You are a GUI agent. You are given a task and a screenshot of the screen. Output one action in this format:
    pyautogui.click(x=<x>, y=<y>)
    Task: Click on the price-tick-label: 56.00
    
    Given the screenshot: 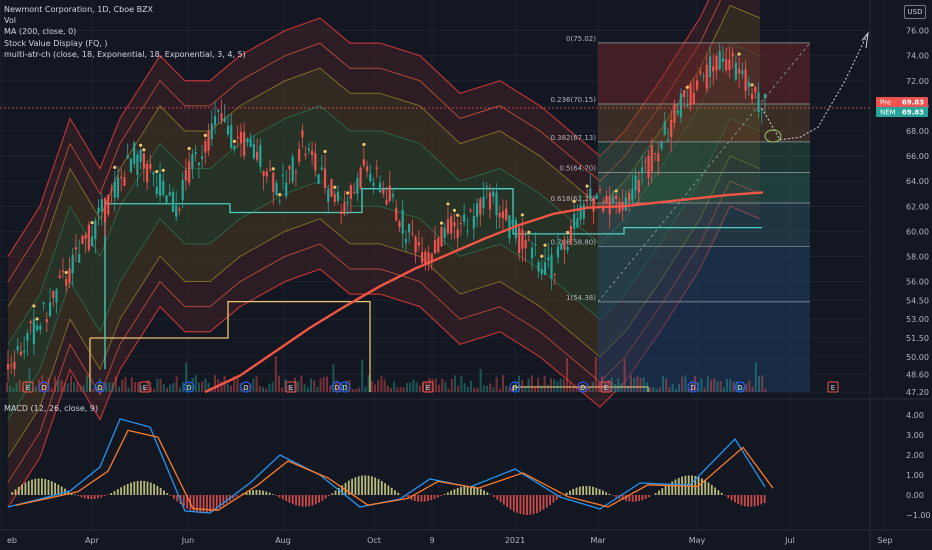 What is the action you would take?
    pyautogui.click(x=917, y=282)
    